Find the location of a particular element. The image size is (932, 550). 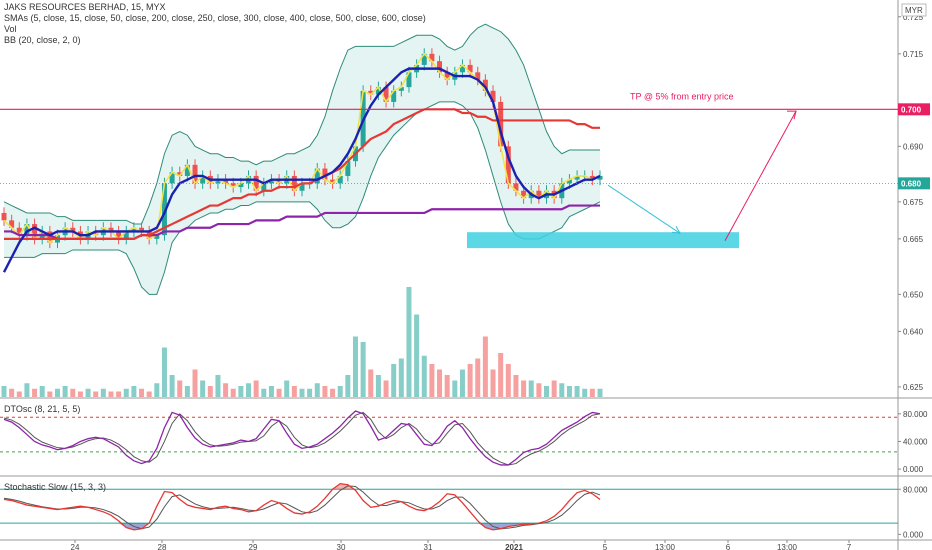

chart-title: JAKS RESOURCES BERHAD, 15, MYX is located at coordinates (85, 7).